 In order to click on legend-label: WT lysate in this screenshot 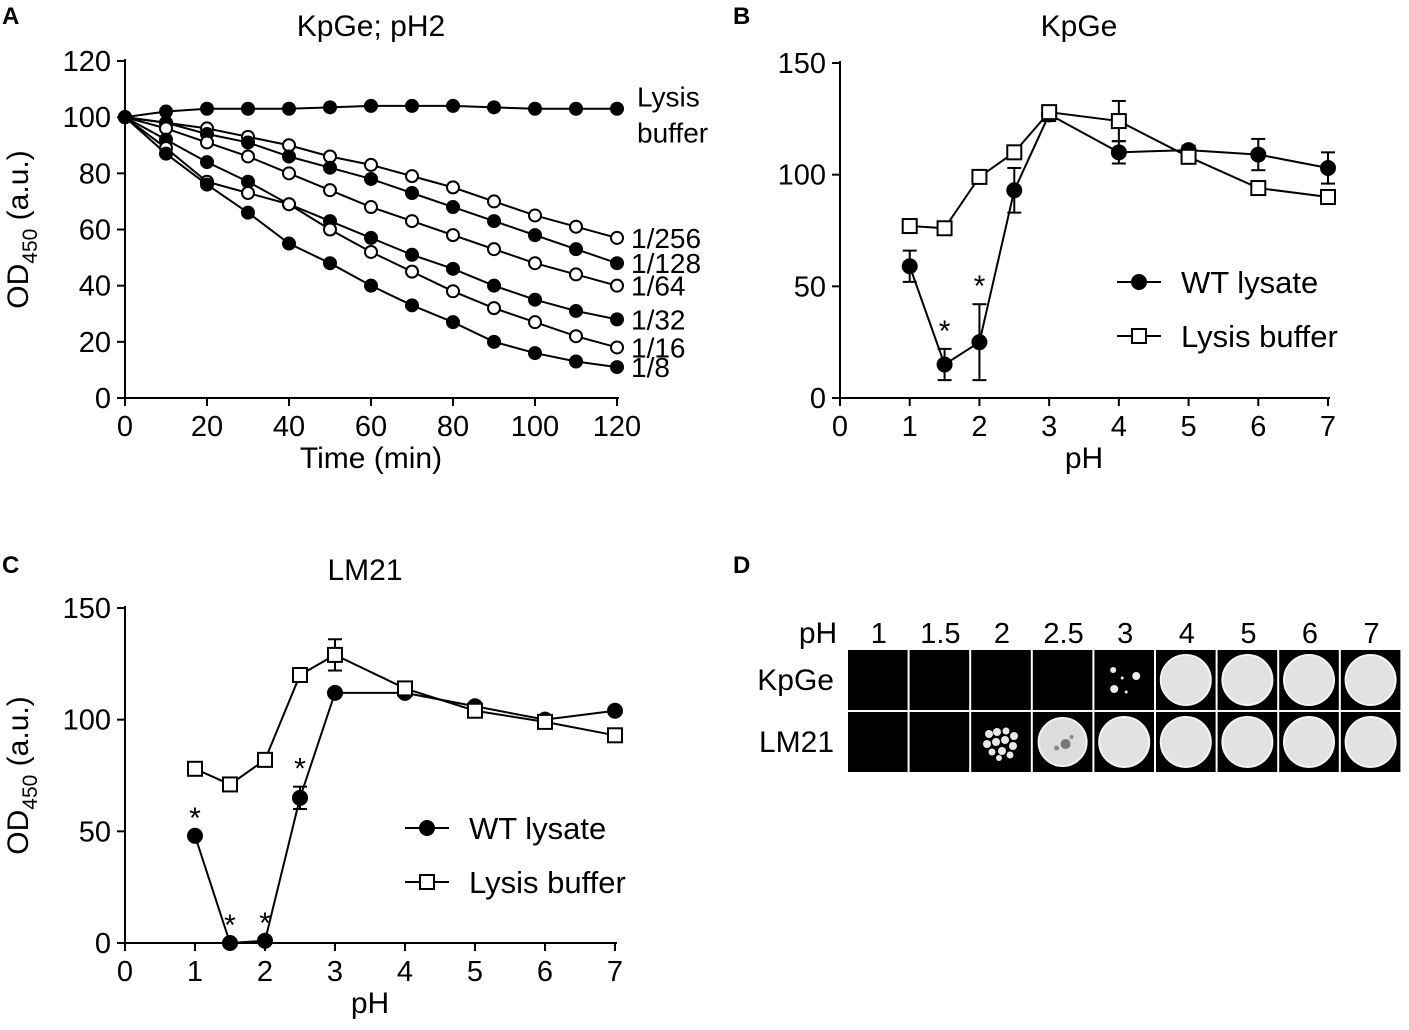, I will do `click(1249, 282)`.